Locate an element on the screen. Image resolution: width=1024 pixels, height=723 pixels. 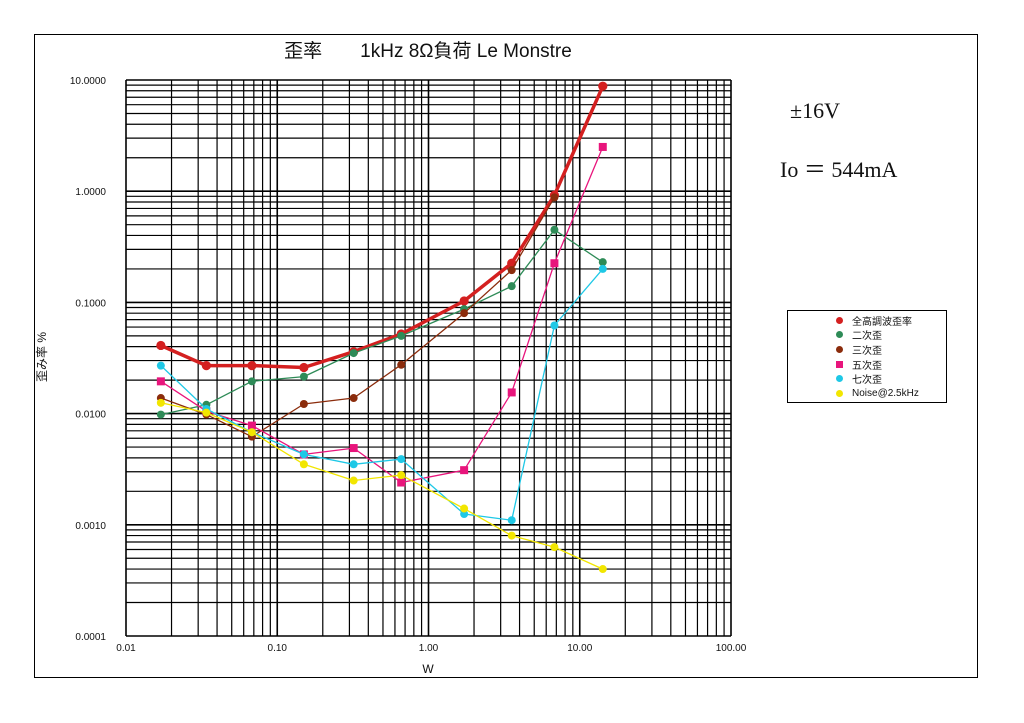
y-tick-label: 0.0100 is located at coordinates (90, 415).